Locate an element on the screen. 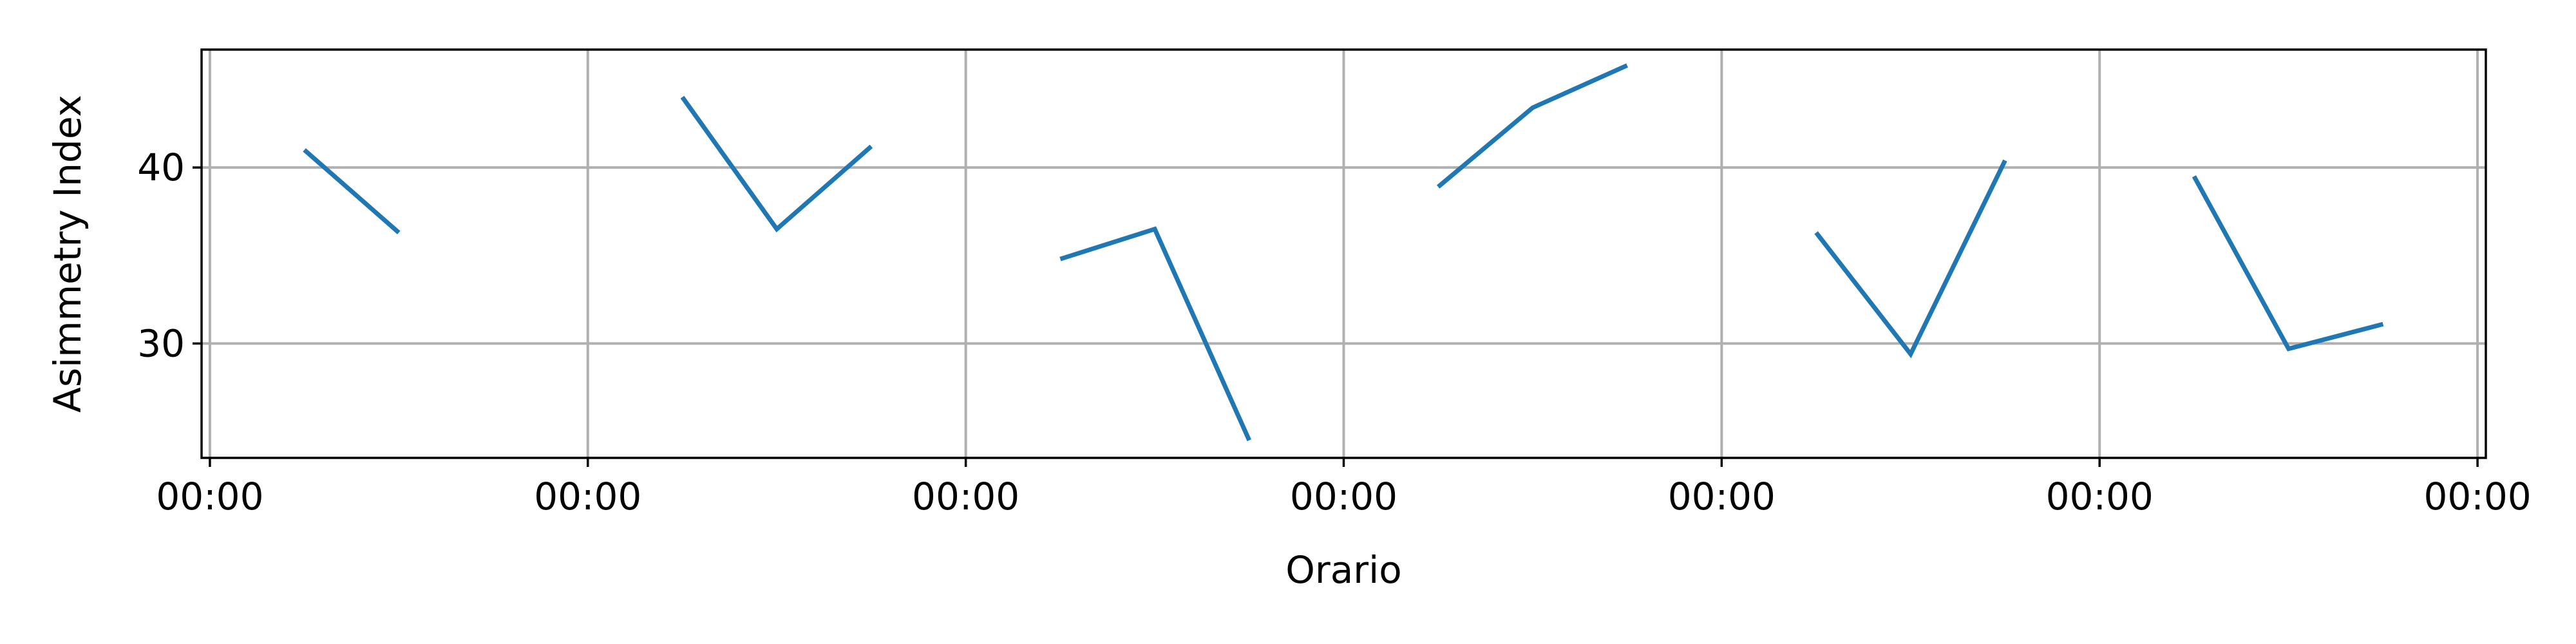 The width and height of the screenshot is (2576, 644). x-axis-label: Orario is located at coordinates (1343, 570).